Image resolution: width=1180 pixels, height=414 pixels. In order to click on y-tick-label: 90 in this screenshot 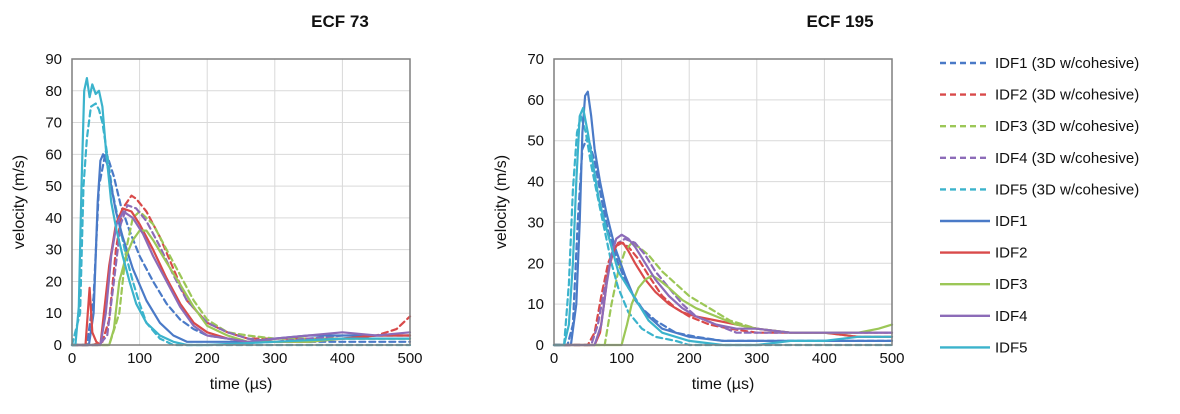, I will do `click(53, 59)`.